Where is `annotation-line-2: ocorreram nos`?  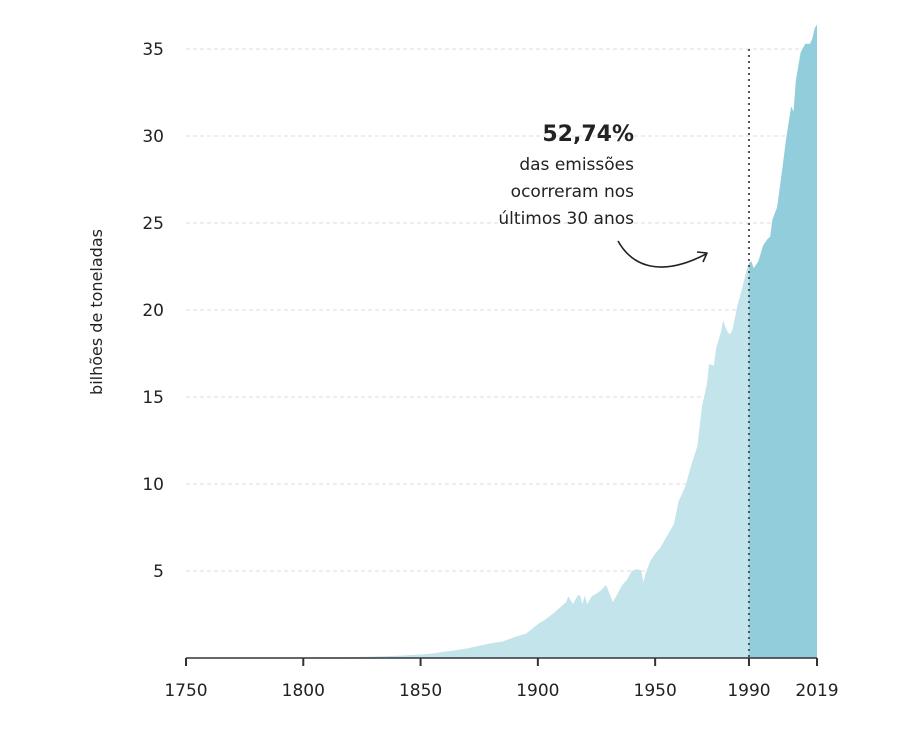
annotation-line-2: ocorreram nos is located at coordinates (572, 192).